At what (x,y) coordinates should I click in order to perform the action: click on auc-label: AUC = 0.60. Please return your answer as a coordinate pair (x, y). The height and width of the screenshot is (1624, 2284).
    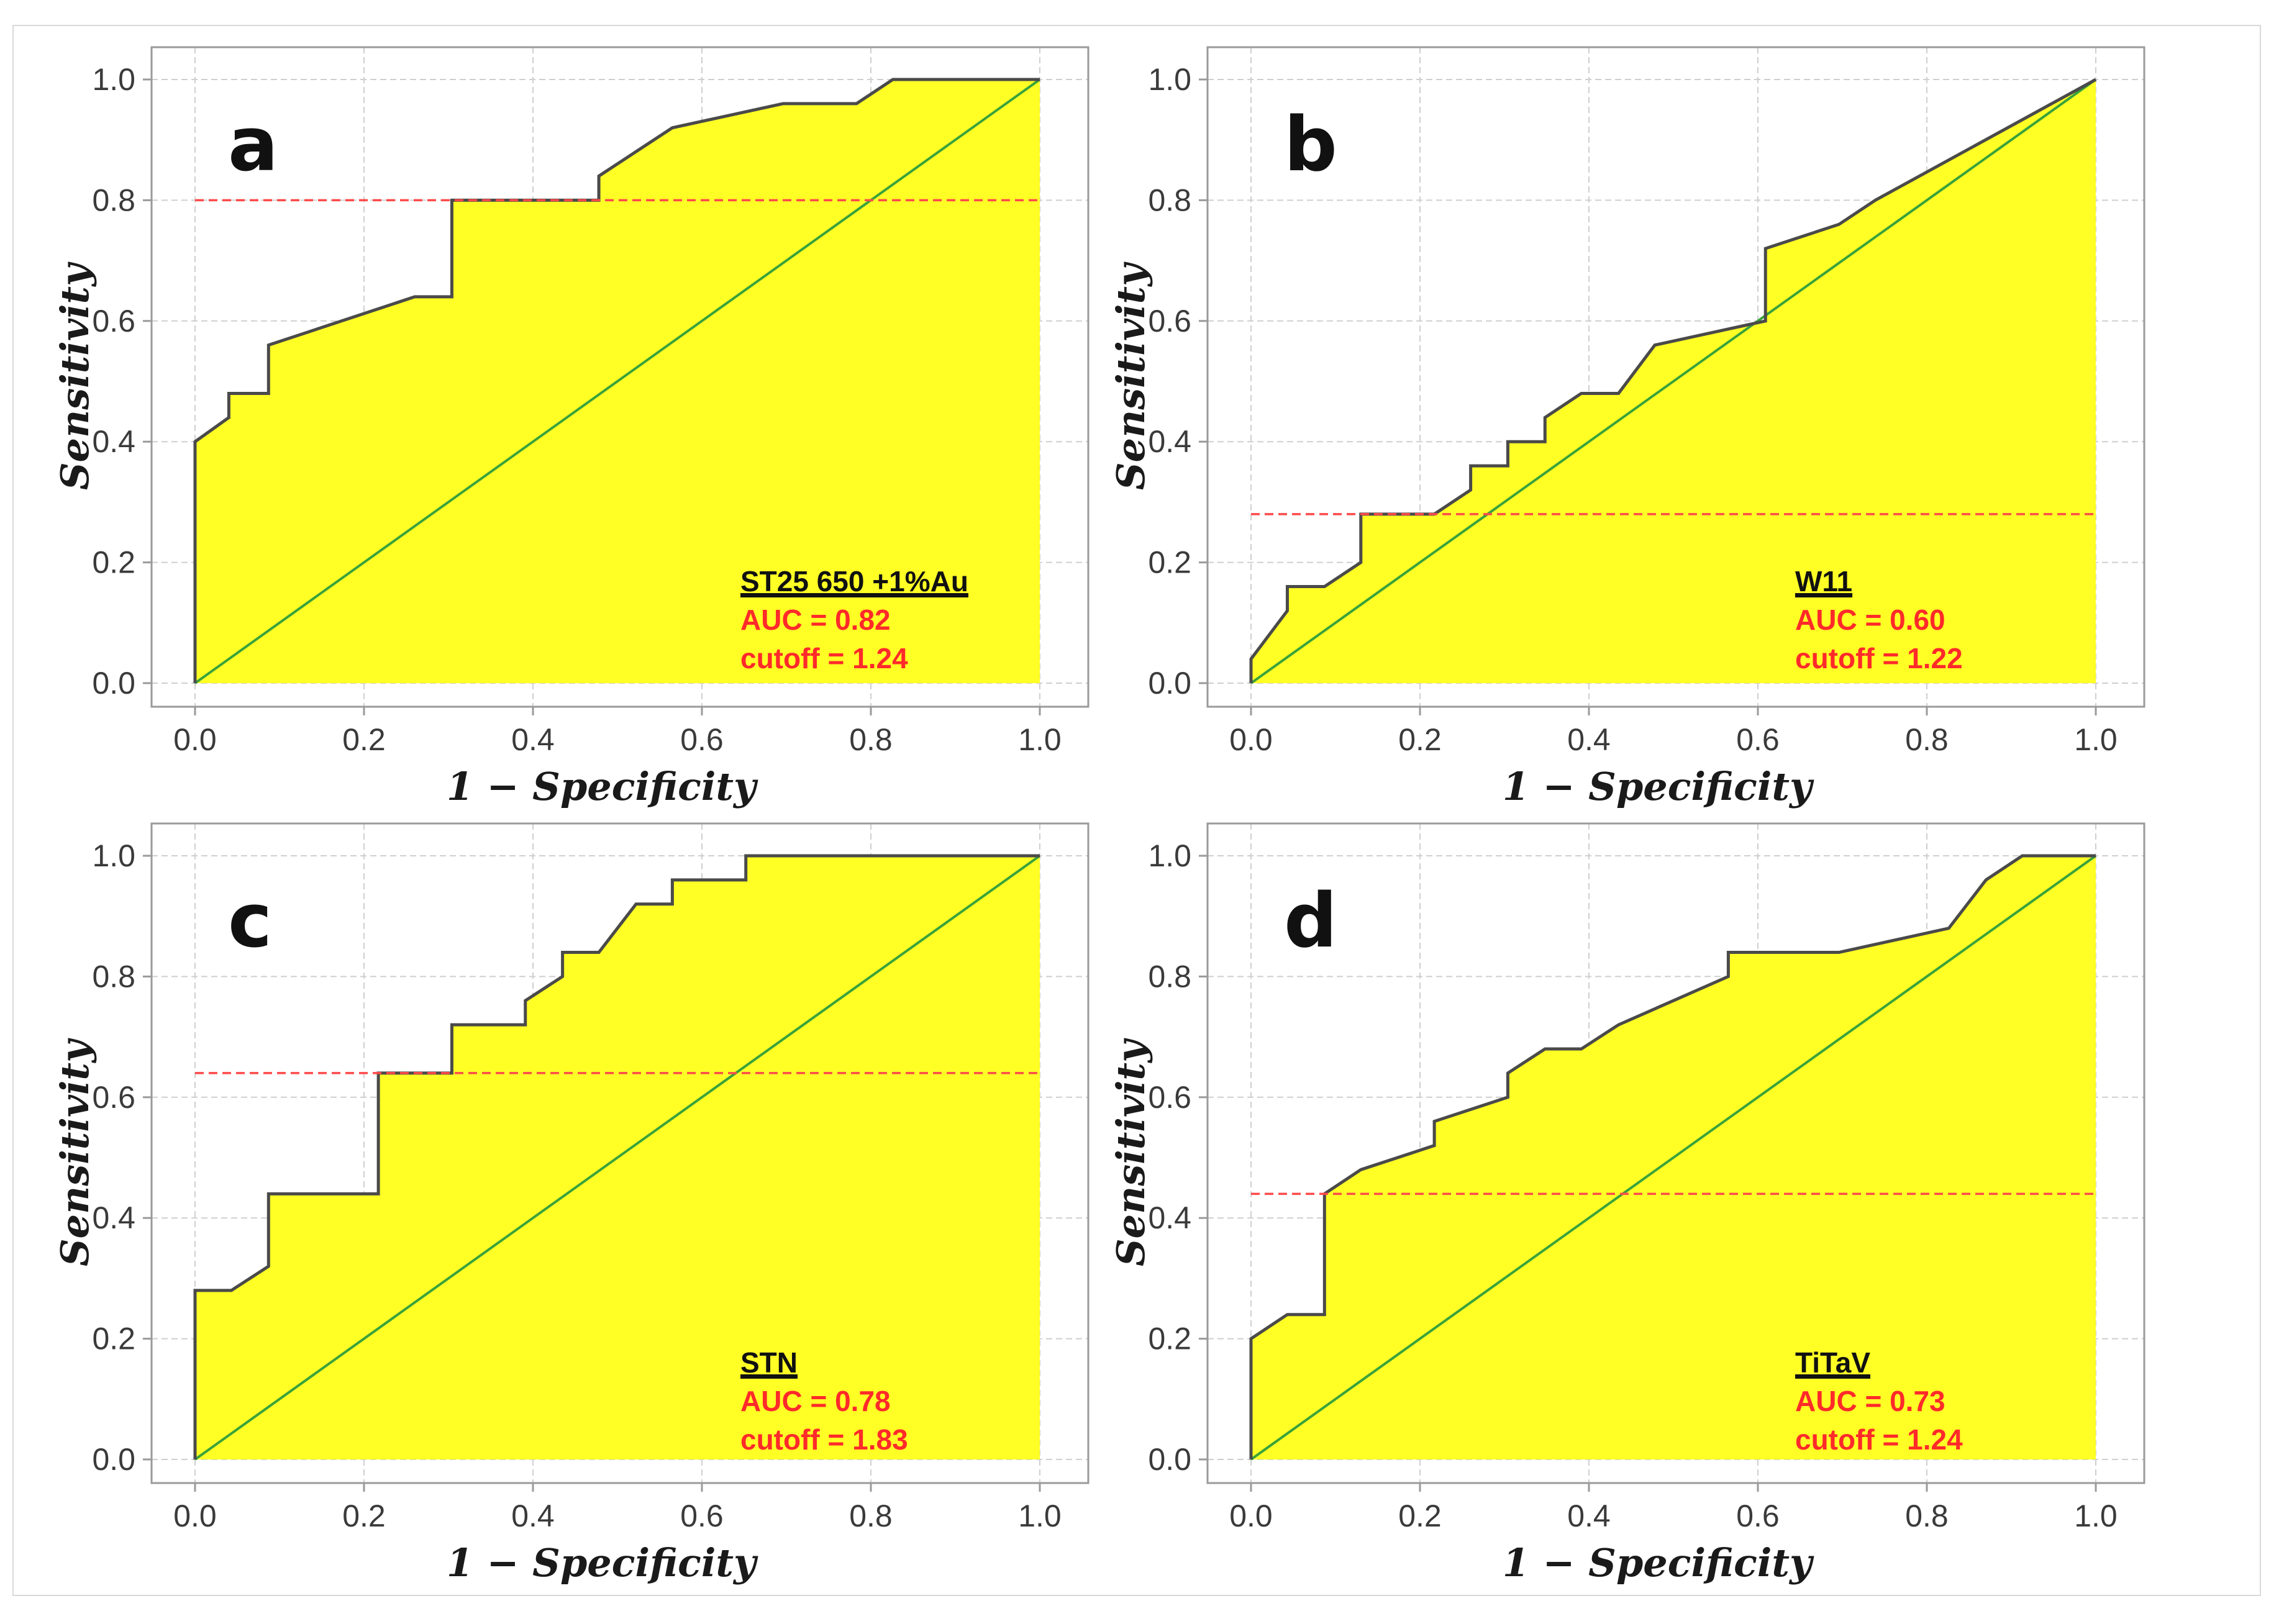
    Looking at the image, I should click on (1870, 620).